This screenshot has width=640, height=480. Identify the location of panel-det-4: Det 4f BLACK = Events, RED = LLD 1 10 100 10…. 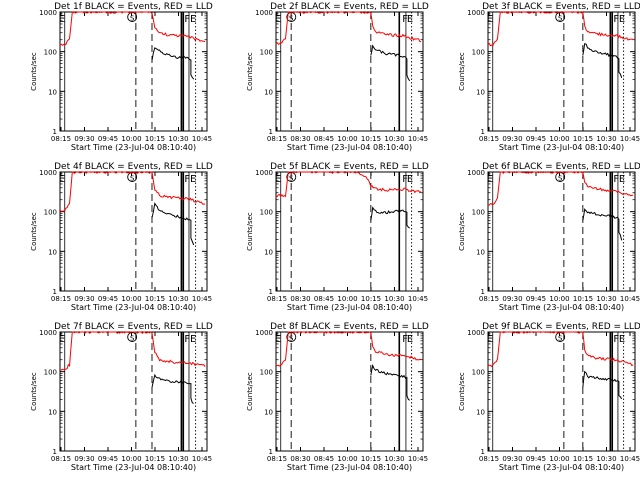
(121, 237).